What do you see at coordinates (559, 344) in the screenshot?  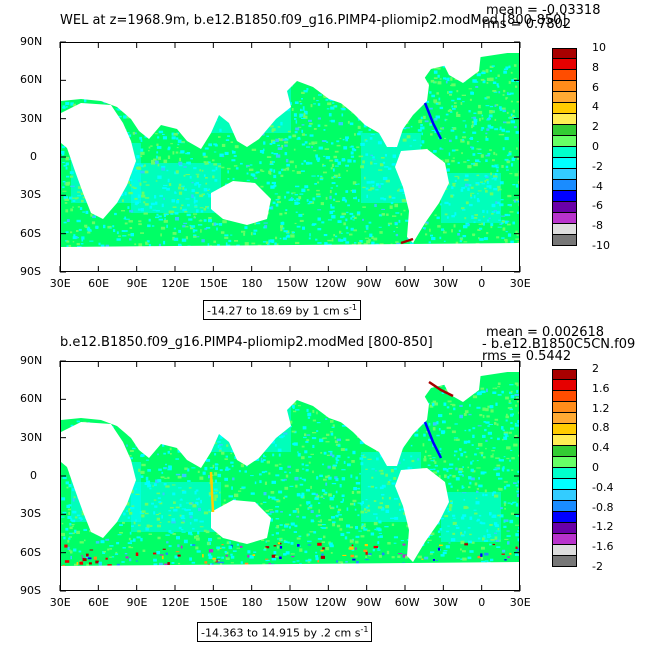 I see `panel-title-suffix: - b.e12.B1850C5CN.f09` at bounding box center [559, 344].